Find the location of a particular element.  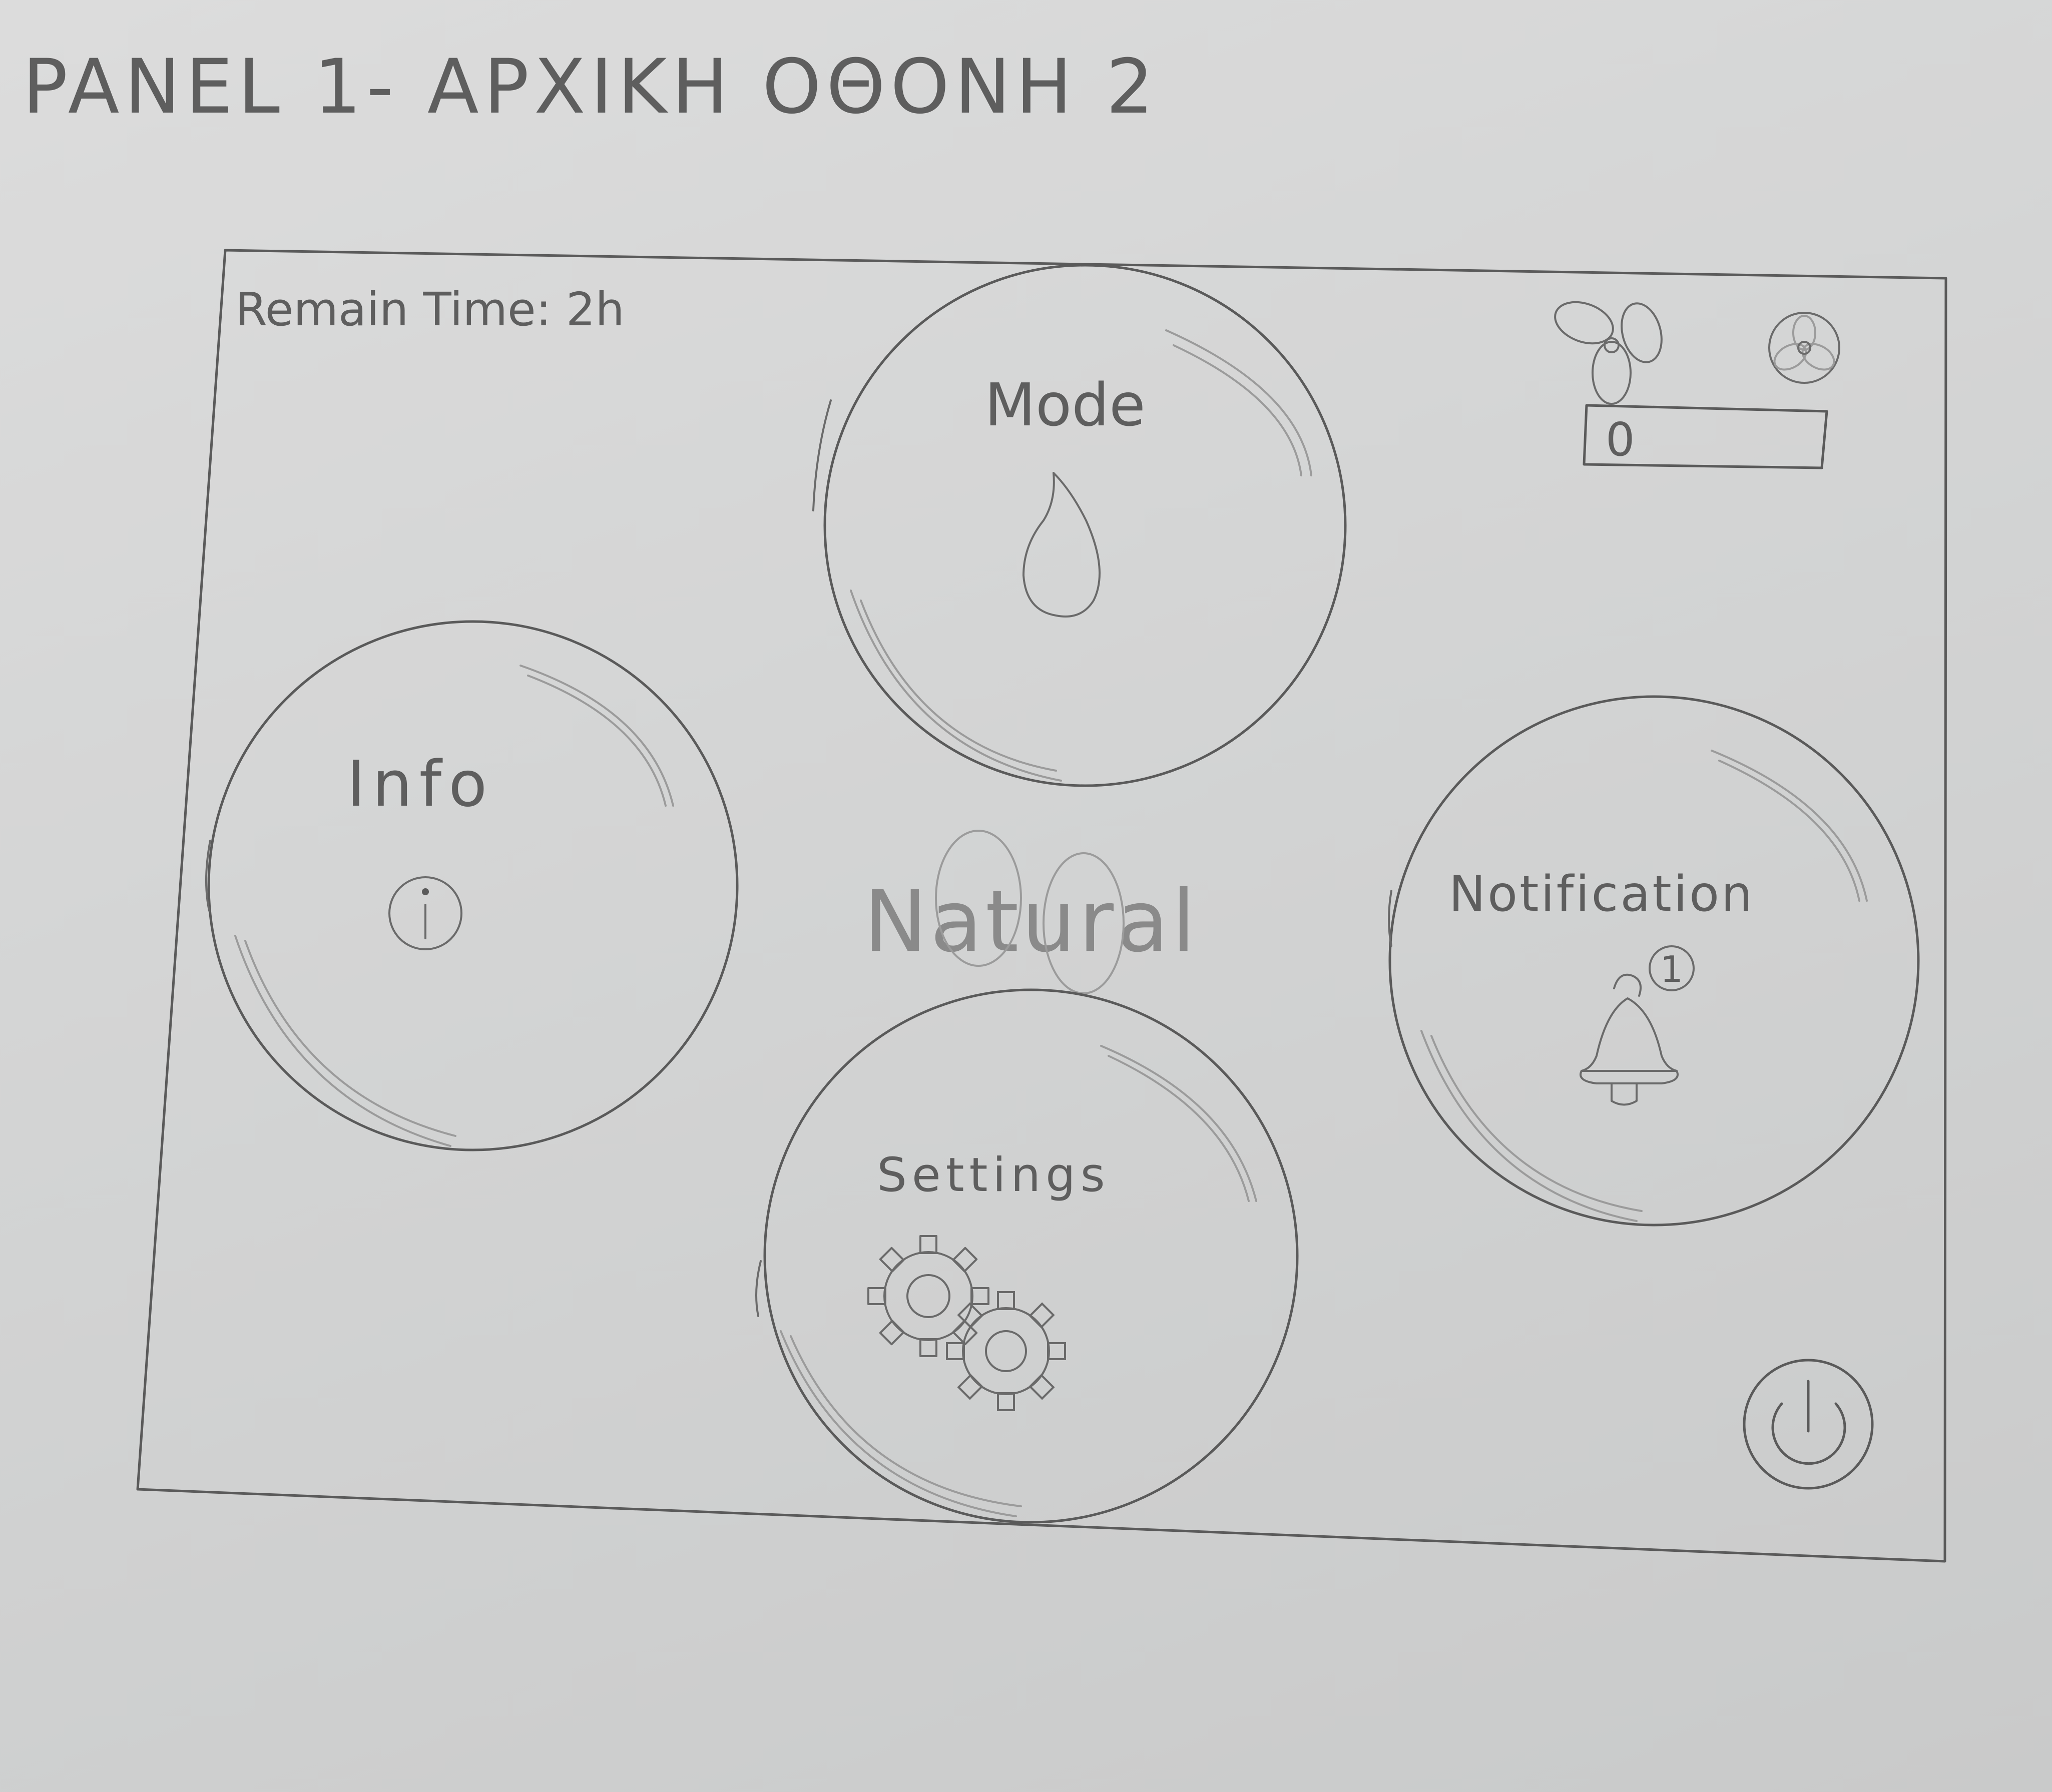

mode-button: Mode is located at coordinates (1079, 525).